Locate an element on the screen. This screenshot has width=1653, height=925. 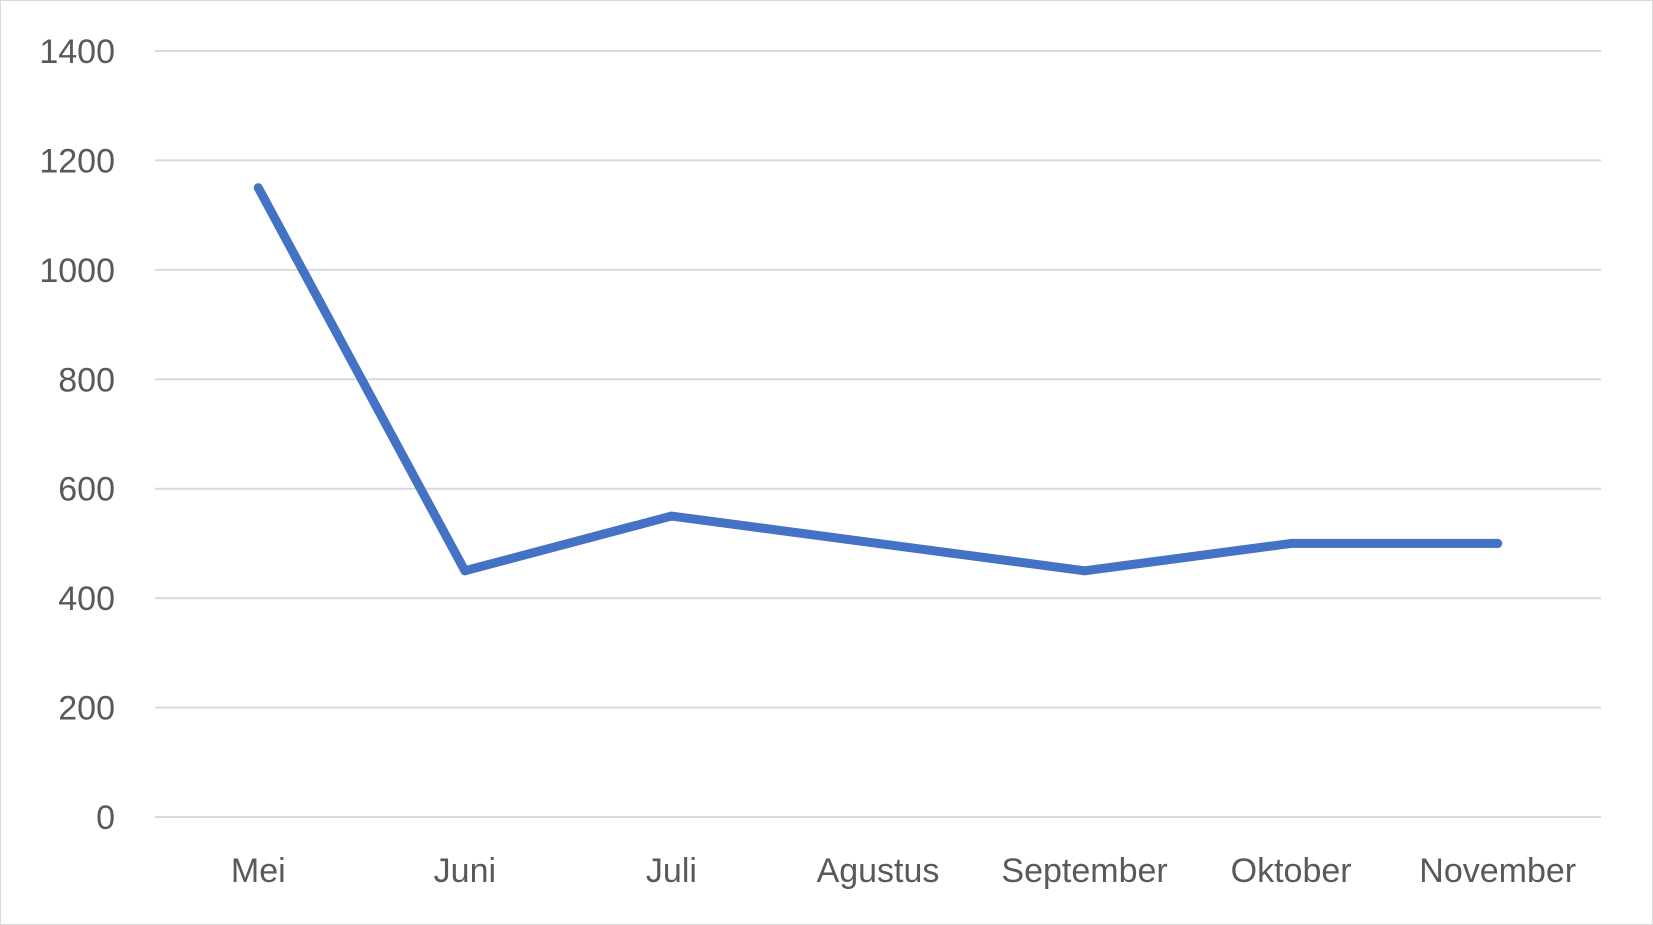
y-tick-label-1: 200 is located at coordinates (86, 709).